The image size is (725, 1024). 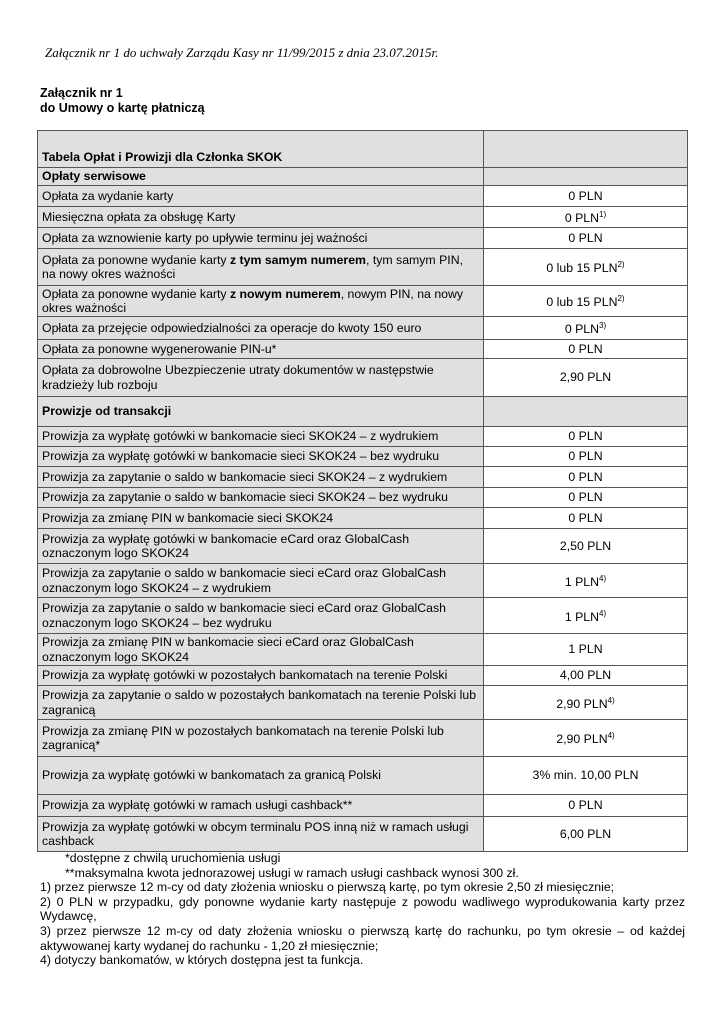 I want to click on fee-amount: 2,50 PLN, so click(x=585, y=545).